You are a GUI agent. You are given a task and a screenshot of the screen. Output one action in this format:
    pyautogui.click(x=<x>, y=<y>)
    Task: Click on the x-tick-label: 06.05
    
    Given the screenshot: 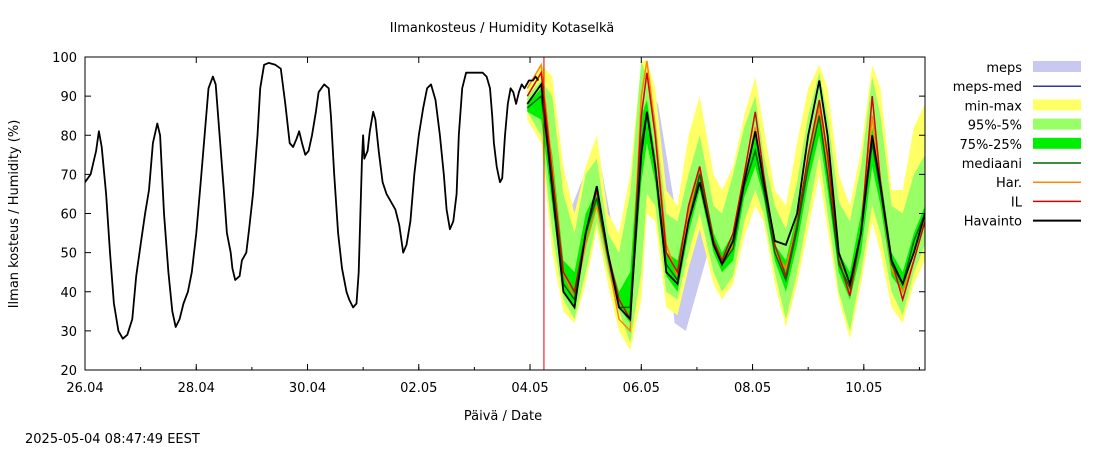 What is the action you would take?
    pyautogui.click(x=641, y=388)
    